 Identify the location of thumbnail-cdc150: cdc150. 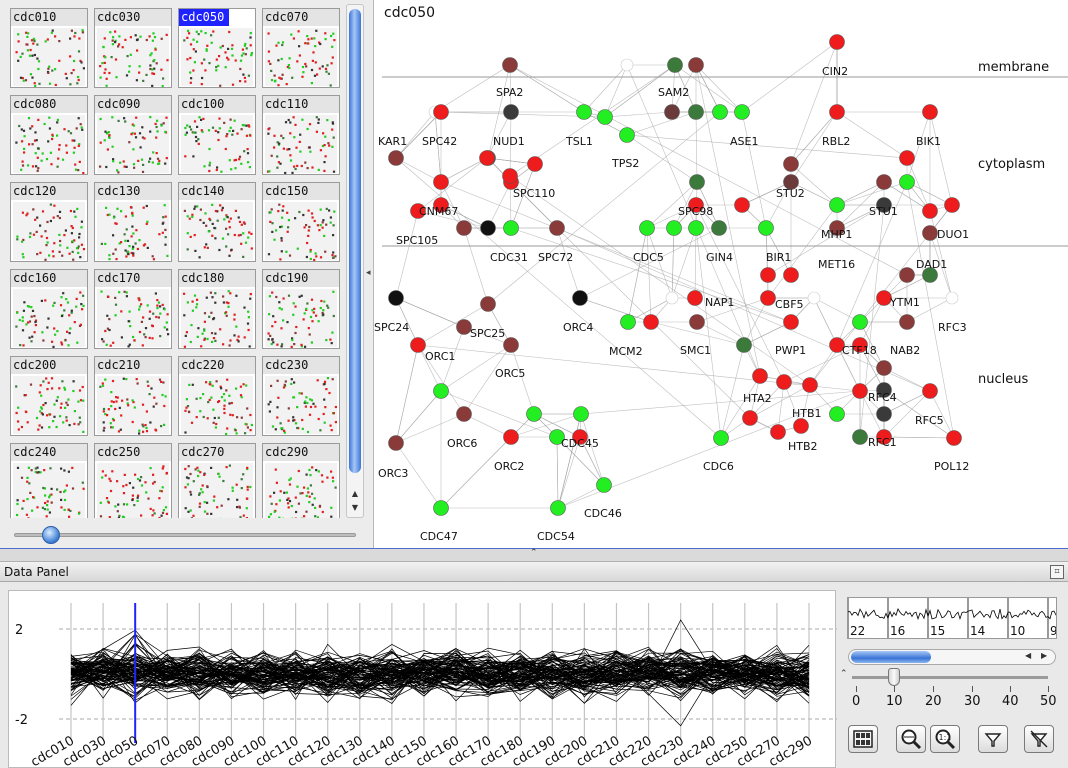
(301, 222).